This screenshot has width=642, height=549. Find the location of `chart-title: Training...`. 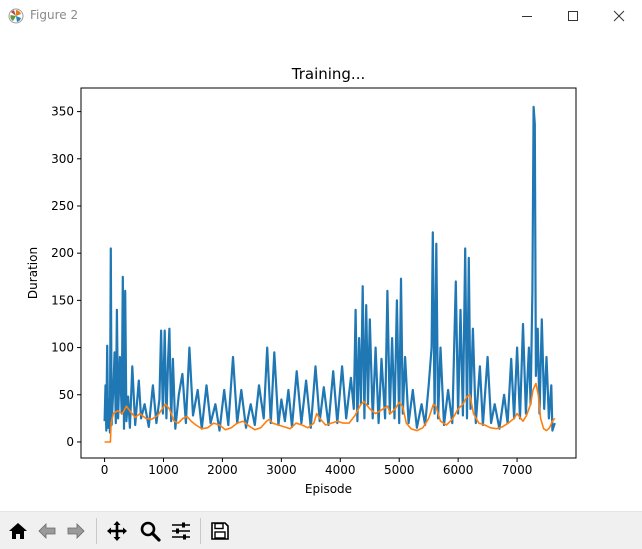

chart-title: Training... is located at coordinates (328, 74).